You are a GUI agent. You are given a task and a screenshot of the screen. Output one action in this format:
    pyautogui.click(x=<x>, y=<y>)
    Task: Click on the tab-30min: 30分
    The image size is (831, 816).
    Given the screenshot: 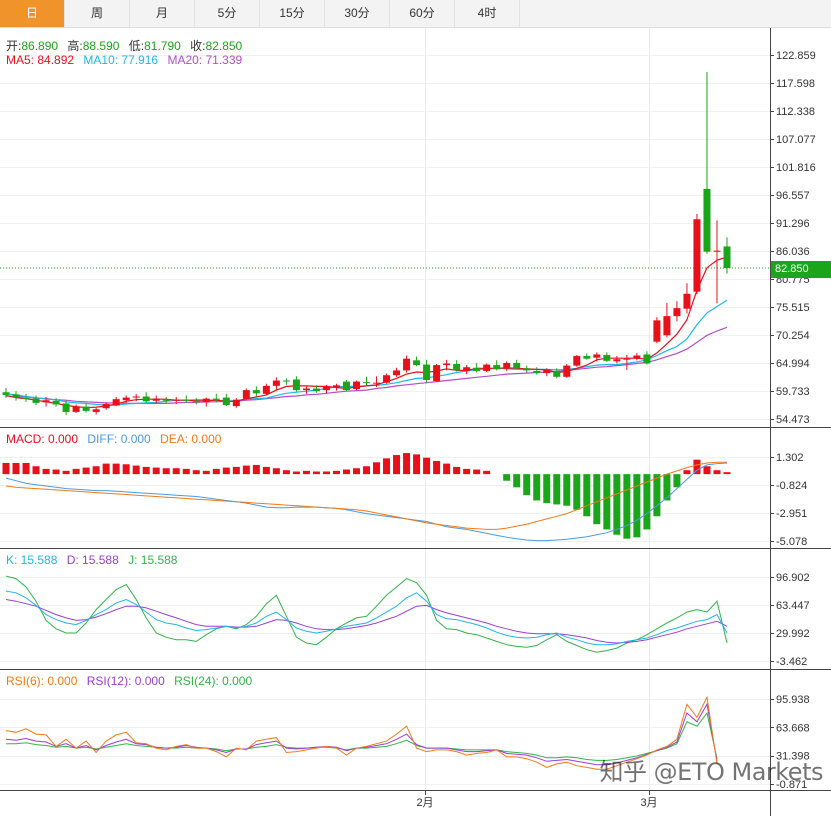 What is the action you would take?
    pyautogui.click(x=357, y=13)
    